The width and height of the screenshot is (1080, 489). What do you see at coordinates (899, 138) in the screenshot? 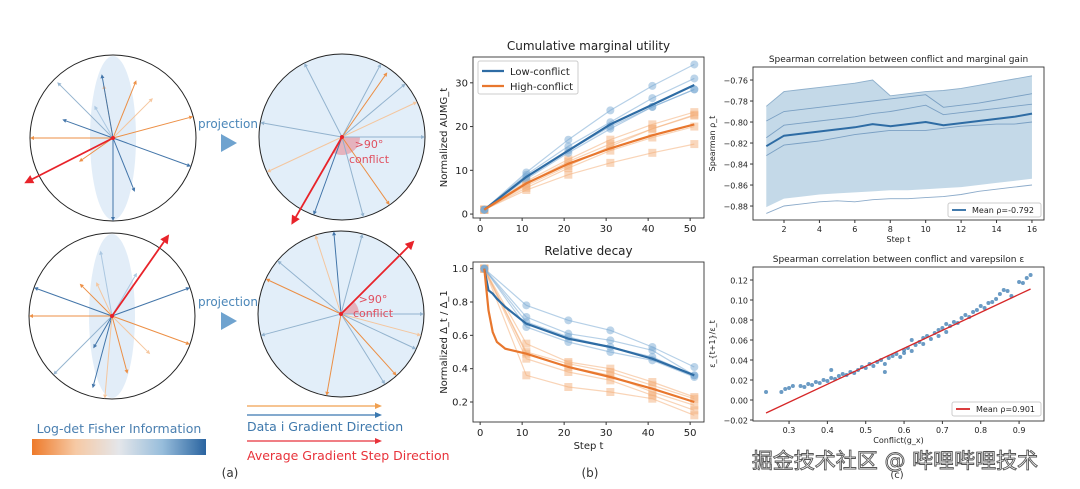
I see `seed-line` at bounding box center [899, 138].